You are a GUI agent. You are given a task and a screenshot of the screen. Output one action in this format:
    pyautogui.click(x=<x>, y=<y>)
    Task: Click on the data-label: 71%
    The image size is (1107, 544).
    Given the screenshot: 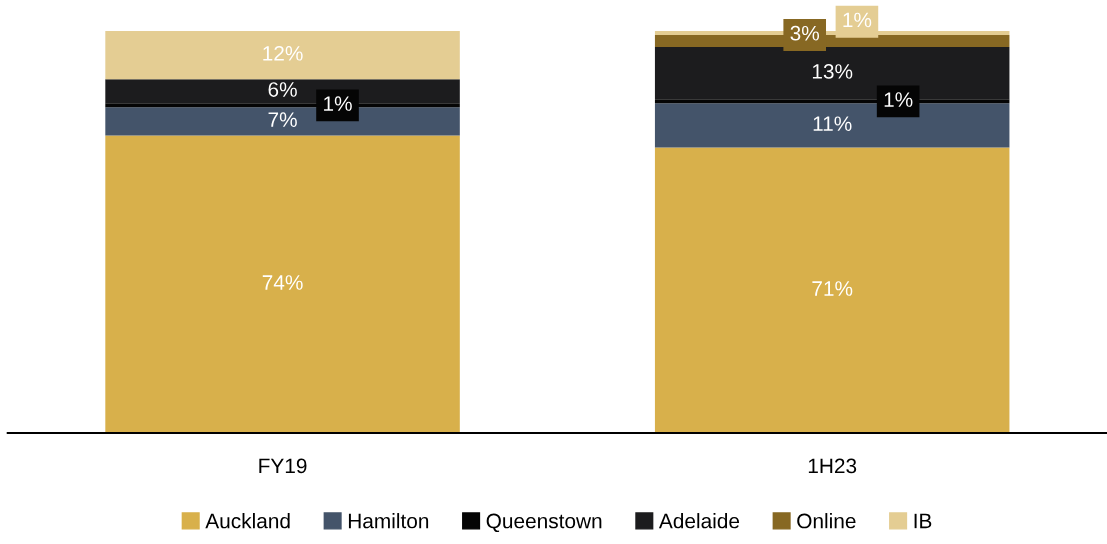 What is the action you would take?
    pyautogui.click(x=832, y=288)
    